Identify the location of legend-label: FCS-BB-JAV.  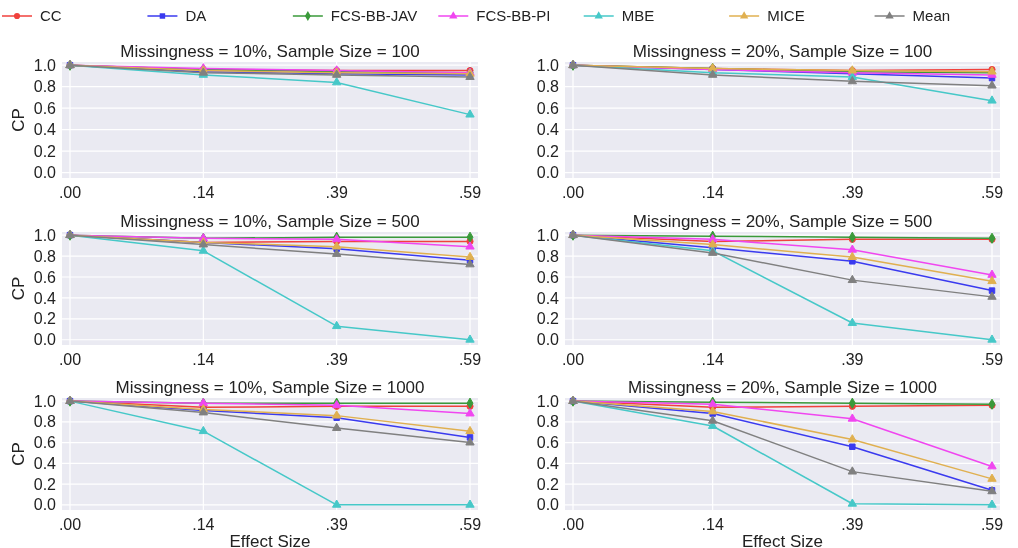
(374, 16).